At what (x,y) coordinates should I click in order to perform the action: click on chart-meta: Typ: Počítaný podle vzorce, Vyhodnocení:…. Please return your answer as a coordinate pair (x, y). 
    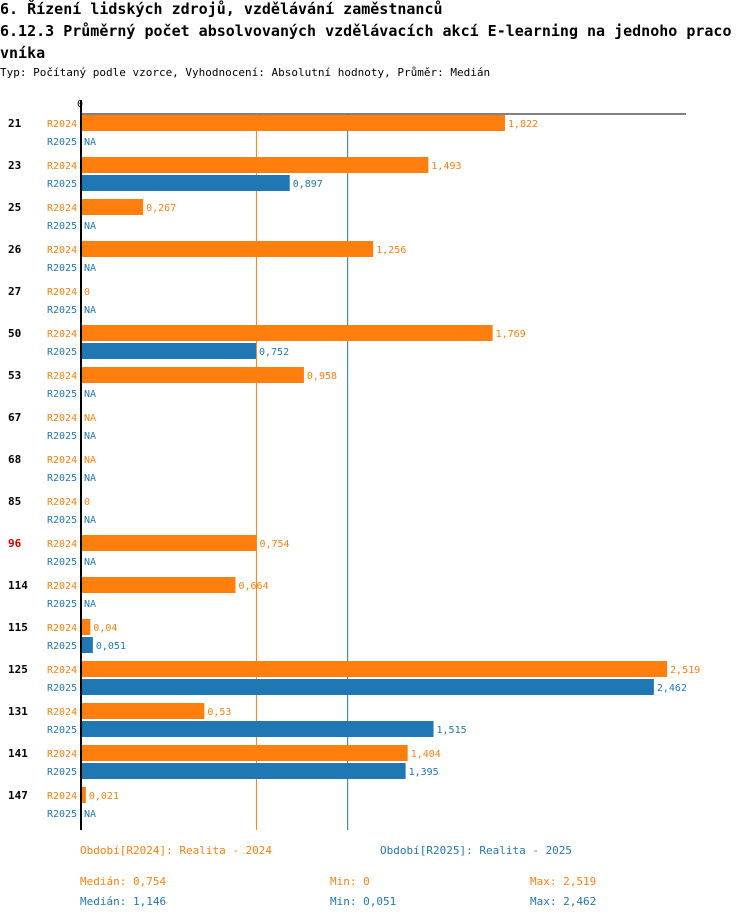
    Looking at the image, I should click on (245, 72).